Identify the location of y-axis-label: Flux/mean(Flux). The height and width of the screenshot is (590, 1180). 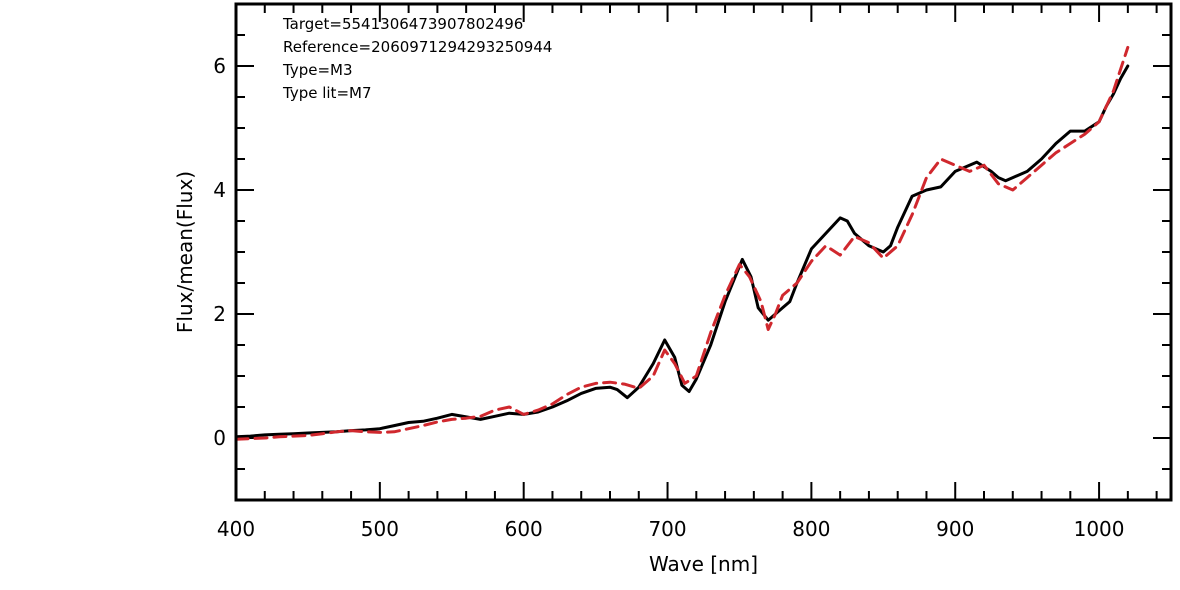
(185, 252).